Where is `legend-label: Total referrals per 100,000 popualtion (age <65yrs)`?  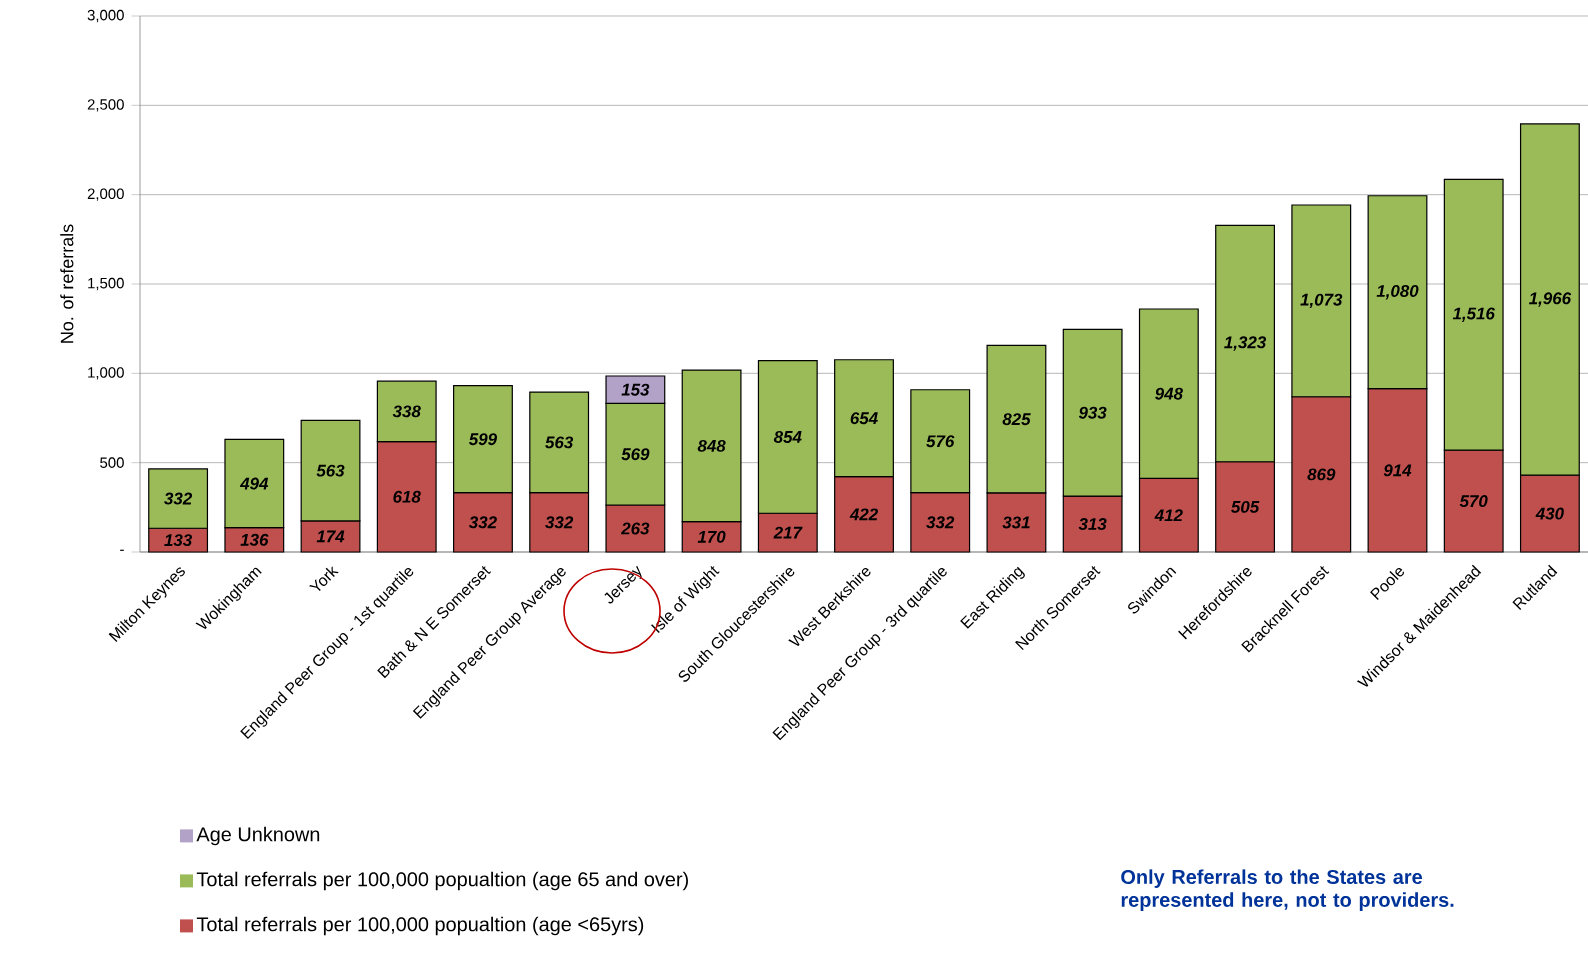
legend-label: Total referrals per 100,000 popualtion (age <65yrs) is located at coordinates (420, 926).